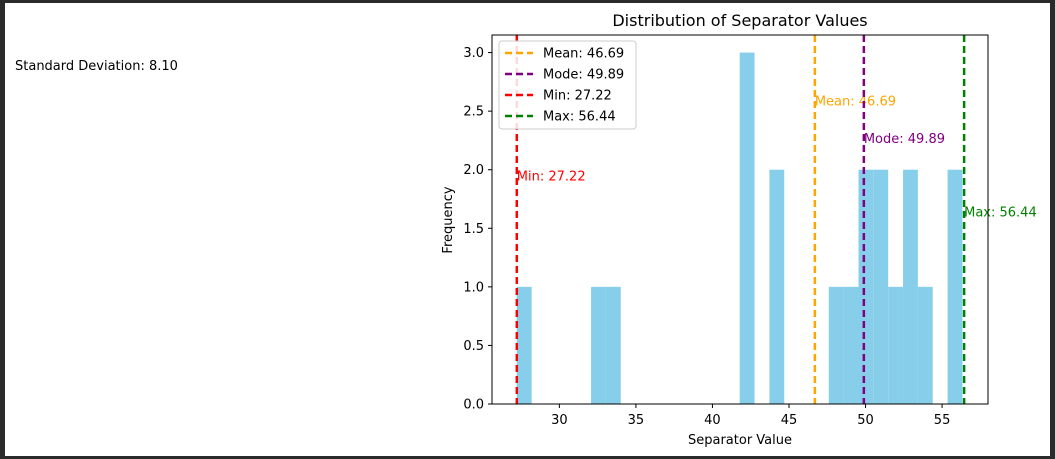 The height and width of the screenshot is (459, 1055). Describe the element at coordinates (579, 117) in the screenshot. I see `legend-entry-3: Max: 56.44` at that location.